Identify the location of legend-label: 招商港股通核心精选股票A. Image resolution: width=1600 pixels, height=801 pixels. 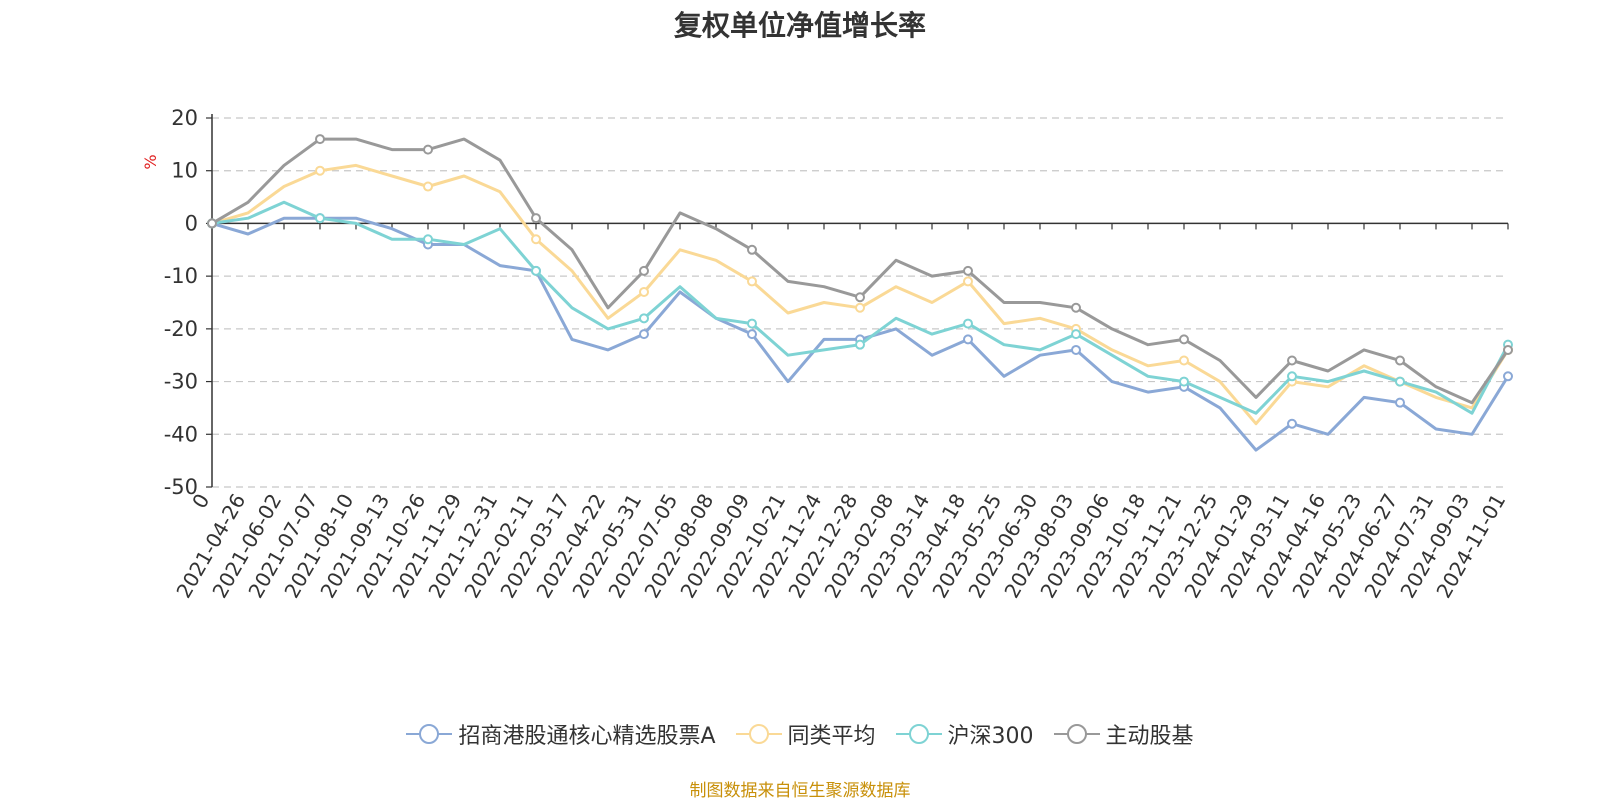
(587, 736).